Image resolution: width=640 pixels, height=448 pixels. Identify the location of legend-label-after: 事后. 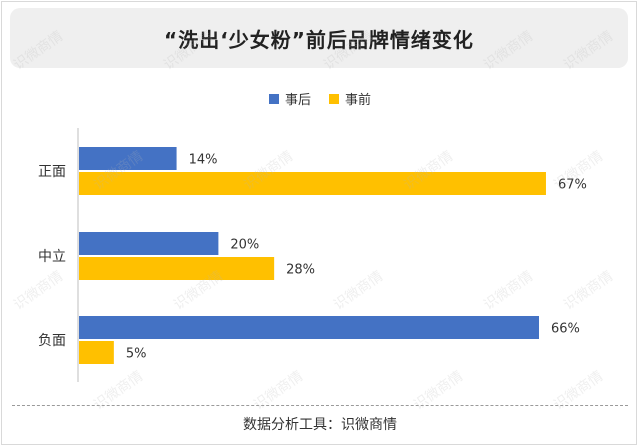
(297, 100).